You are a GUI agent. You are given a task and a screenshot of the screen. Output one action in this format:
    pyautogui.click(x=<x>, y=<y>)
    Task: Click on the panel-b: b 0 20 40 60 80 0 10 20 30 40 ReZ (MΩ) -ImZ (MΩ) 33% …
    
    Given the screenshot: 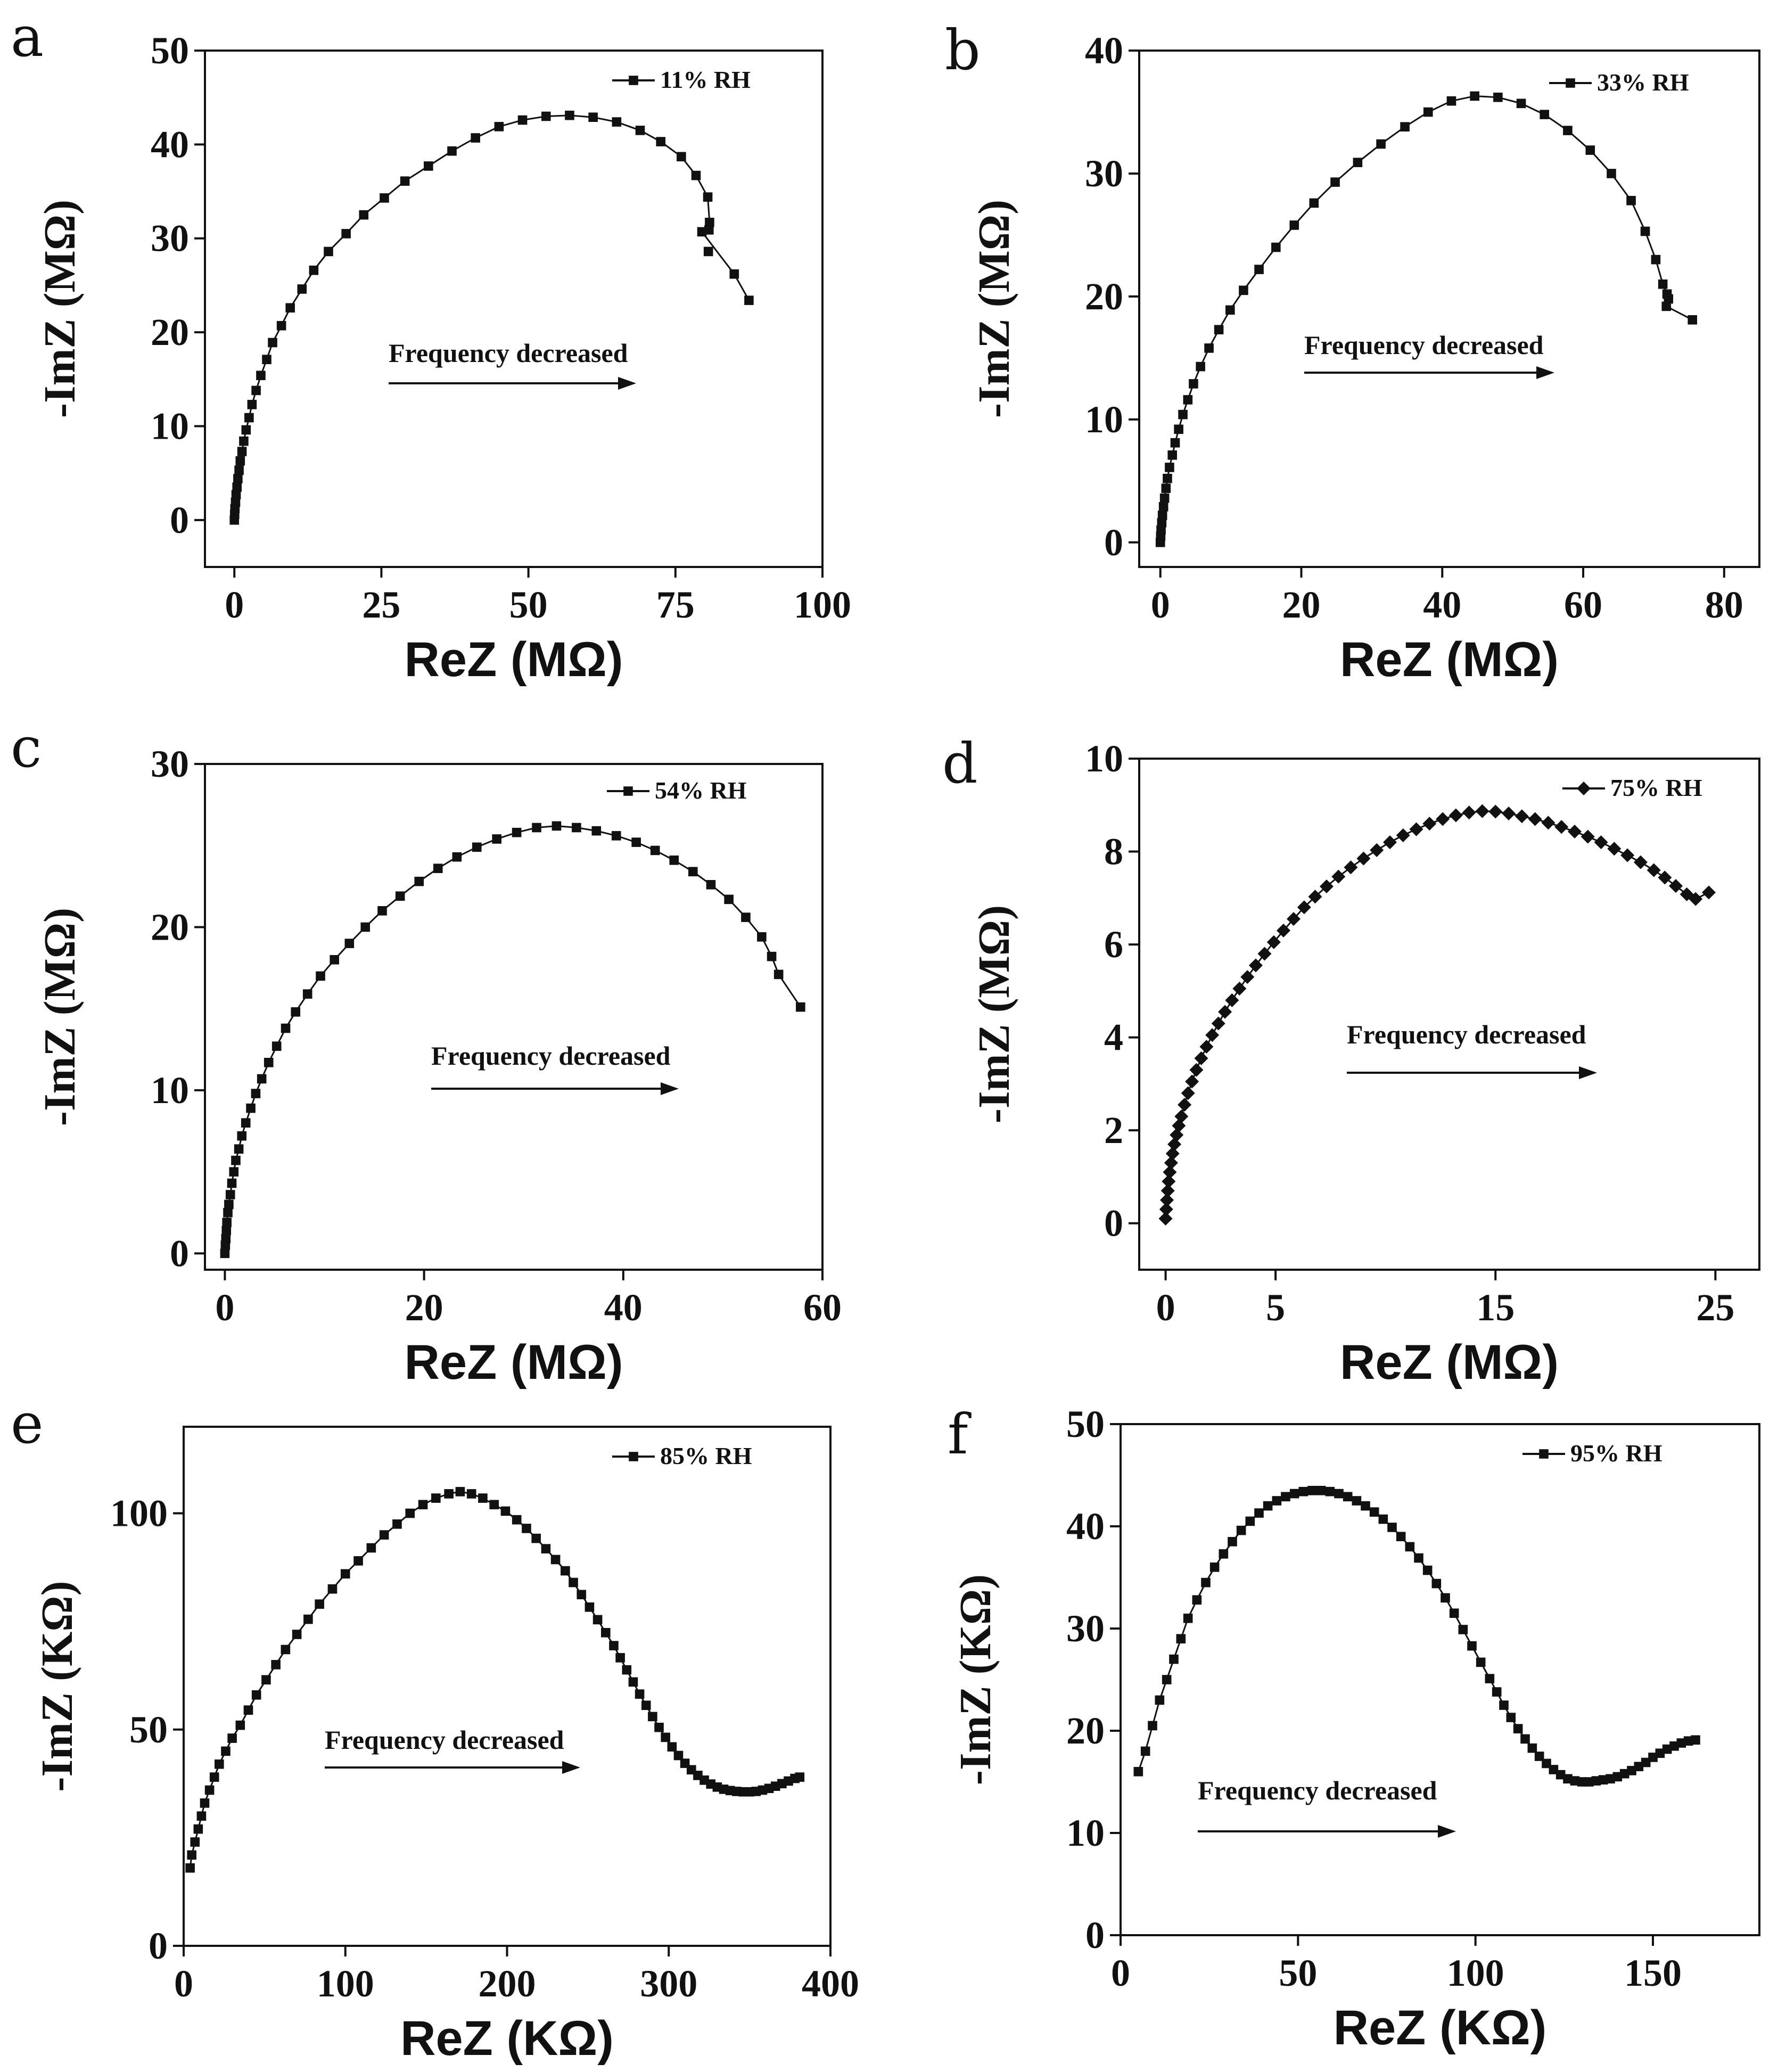 What is the action you would take?
    pyautogui.click(x=1352, y=352)
    